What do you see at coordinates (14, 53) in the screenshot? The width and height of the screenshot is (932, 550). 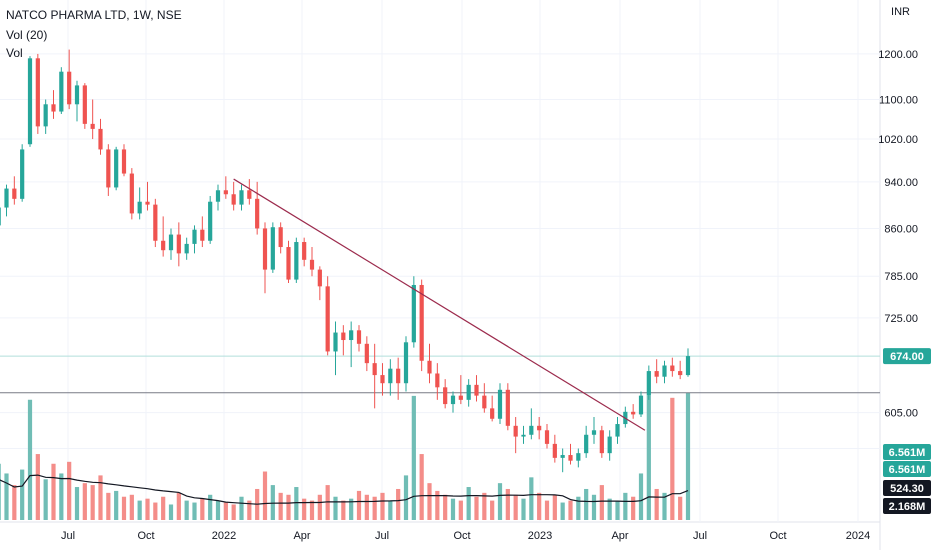 I see `indicator-vol-label: Vol` at bounding box center [14, 53].